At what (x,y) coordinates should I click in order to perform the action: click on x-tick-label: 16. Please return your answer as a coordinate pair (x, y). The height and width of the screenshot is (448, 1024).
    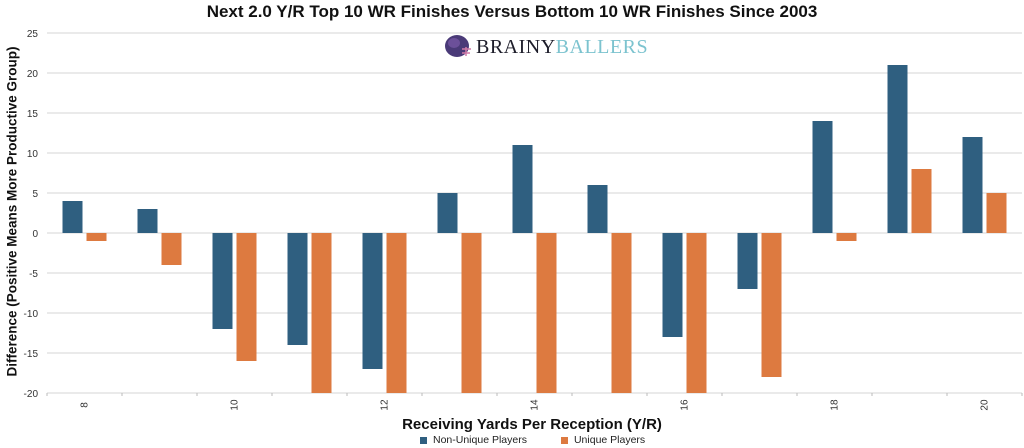
    Looking at the image, I should click on (685, 405).